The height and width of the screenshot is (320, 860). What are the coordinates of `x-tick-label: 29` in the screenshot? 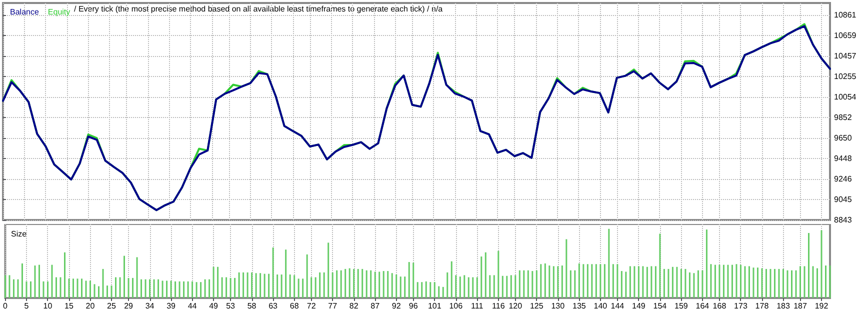 It's located at (129, 306).